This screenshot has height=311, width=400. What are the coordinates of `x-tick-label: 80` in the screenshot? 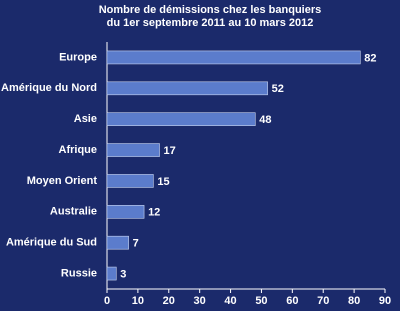 It's located at (354, 301).